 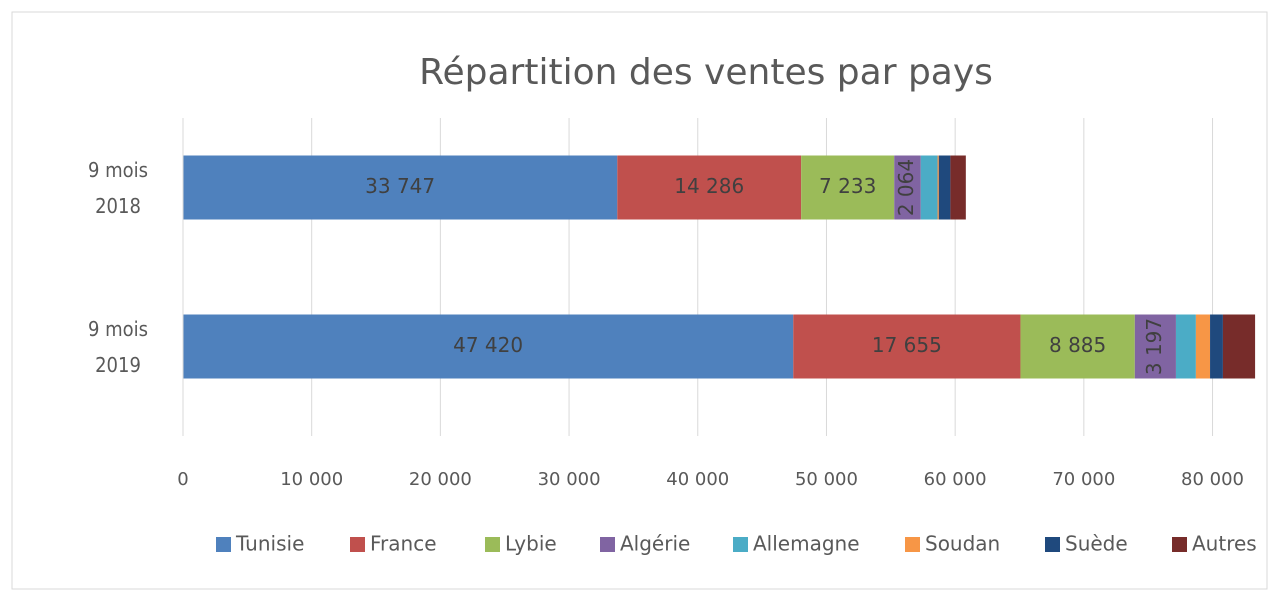 I want to click on chart-title: Répartition des ventes par pays, so click(x=706, y=72).